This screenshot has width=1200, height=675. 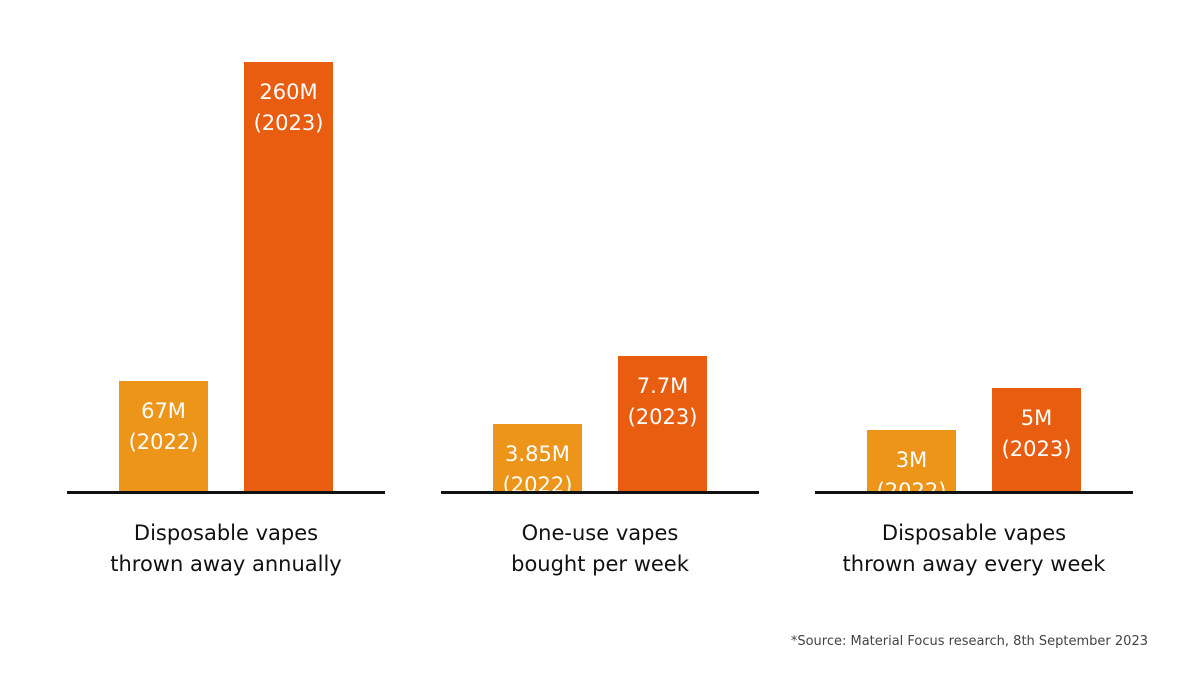 I want to click on bar-2023: 260M (2023), so click(x=288, y=277).